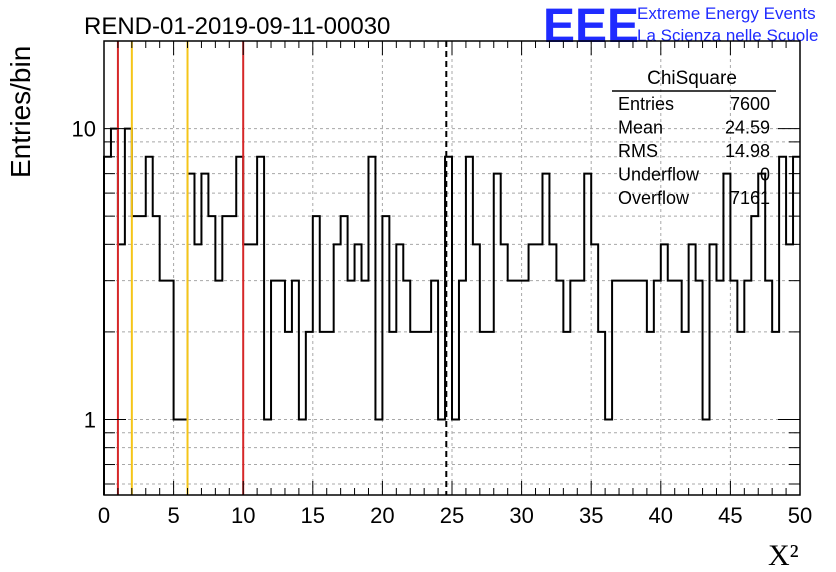 This screenshot has height=572, width=836. What do you see at coordinates (654, 198) in the screenshot?
I see `stats-label: Overflow` at bounding box center [654, 198].